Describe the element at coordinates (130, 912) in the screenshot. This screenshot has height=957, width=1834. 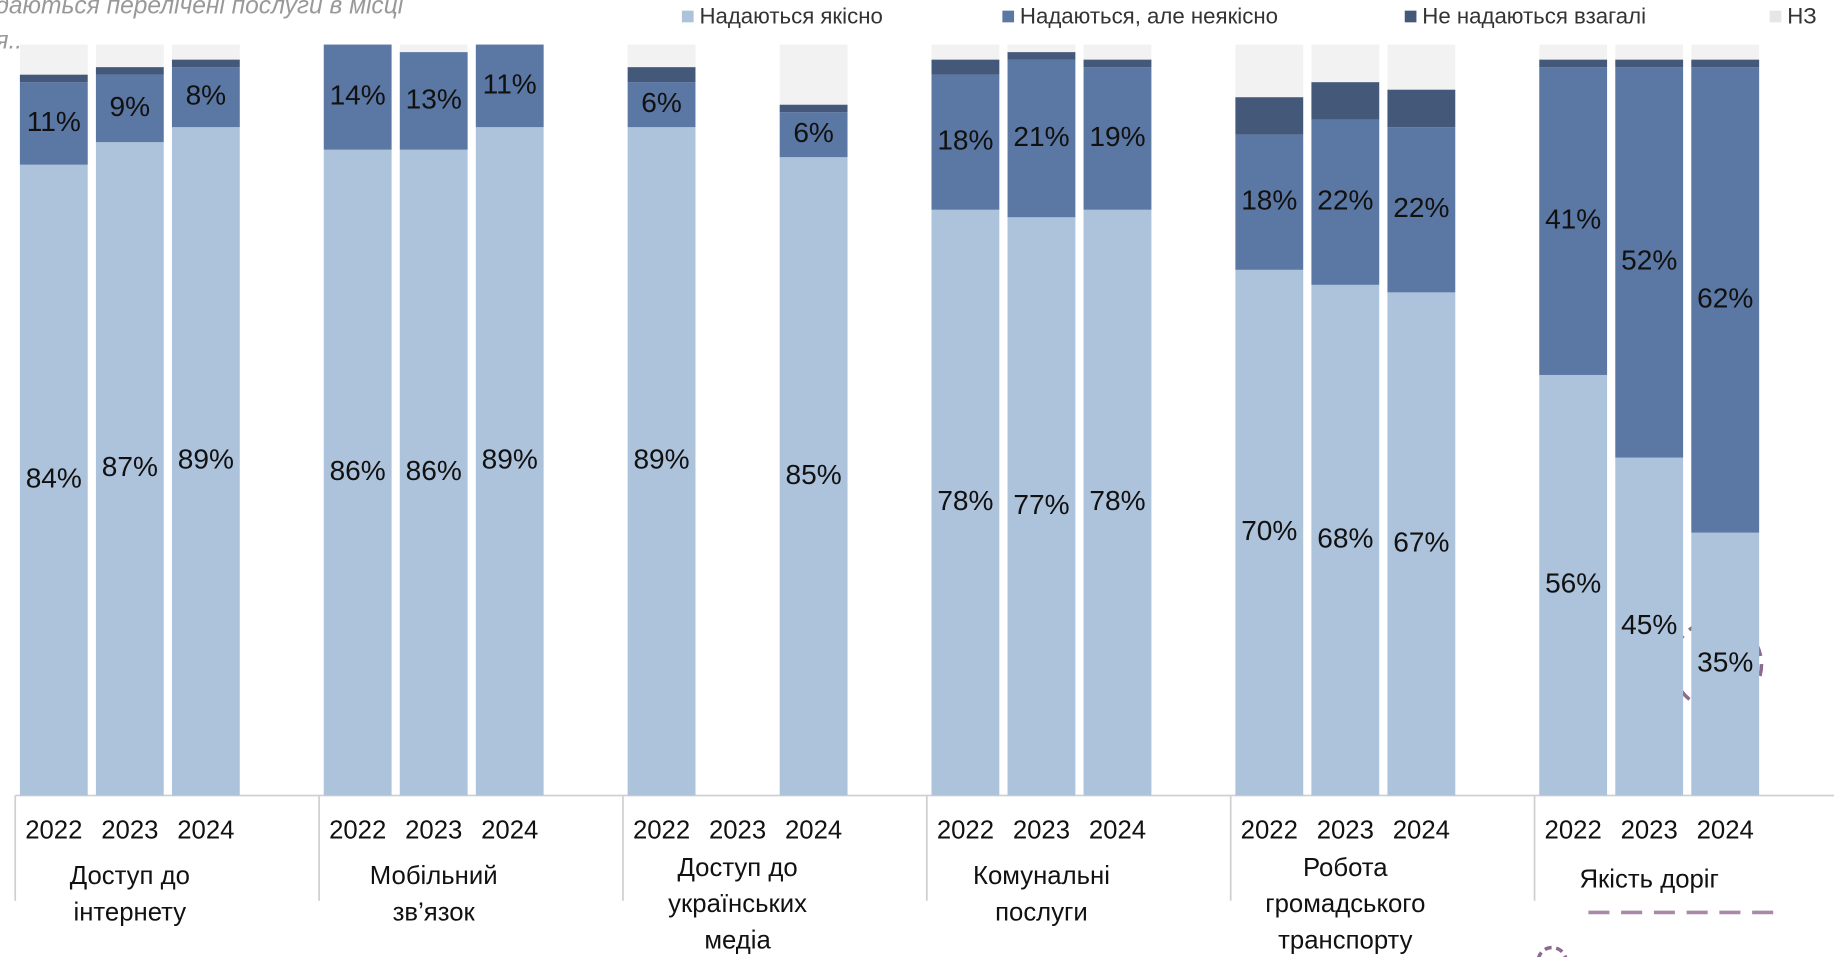
I see `group-label: інтернету` at that location.